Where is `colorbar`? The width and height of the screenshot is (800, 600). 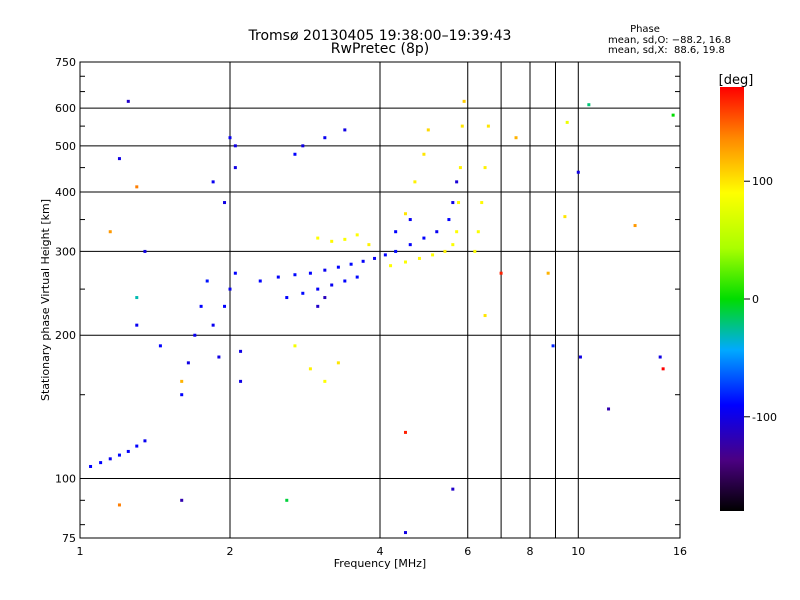
colorbar is located at coordinates (732, 299).